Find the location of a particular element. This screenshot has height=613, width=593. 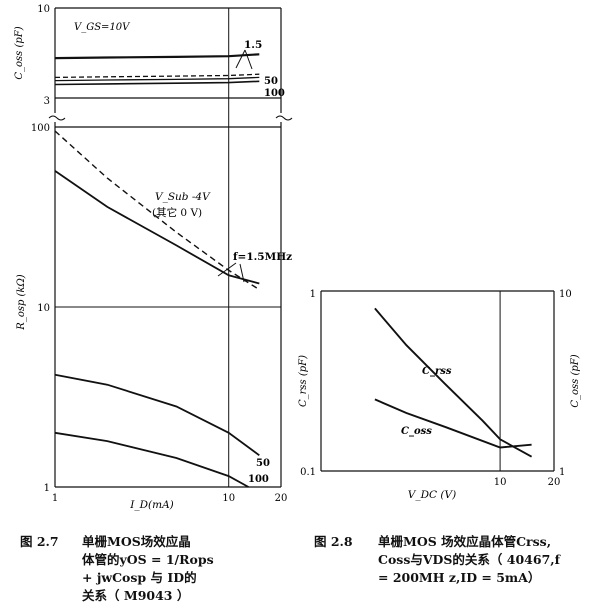

y-tick-label-100: 100 is located at coordinates (40, 128).